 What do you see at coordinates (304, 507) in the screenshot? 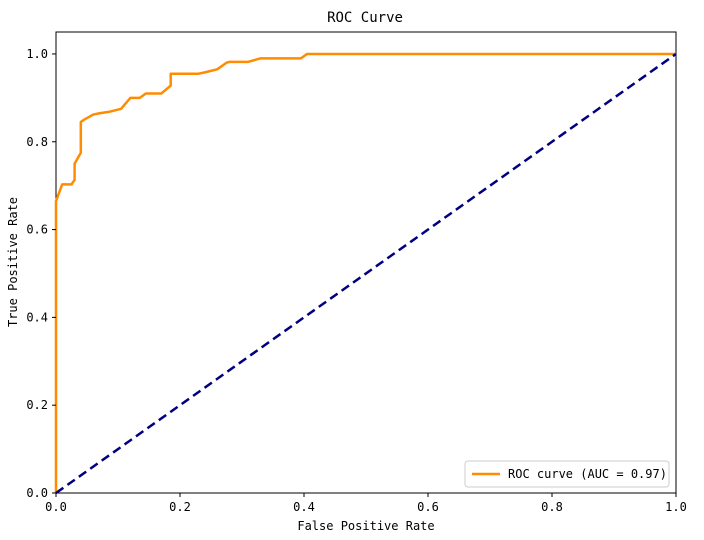
I see `x-tick-label: 0.4` at bounding box center [304, 507].